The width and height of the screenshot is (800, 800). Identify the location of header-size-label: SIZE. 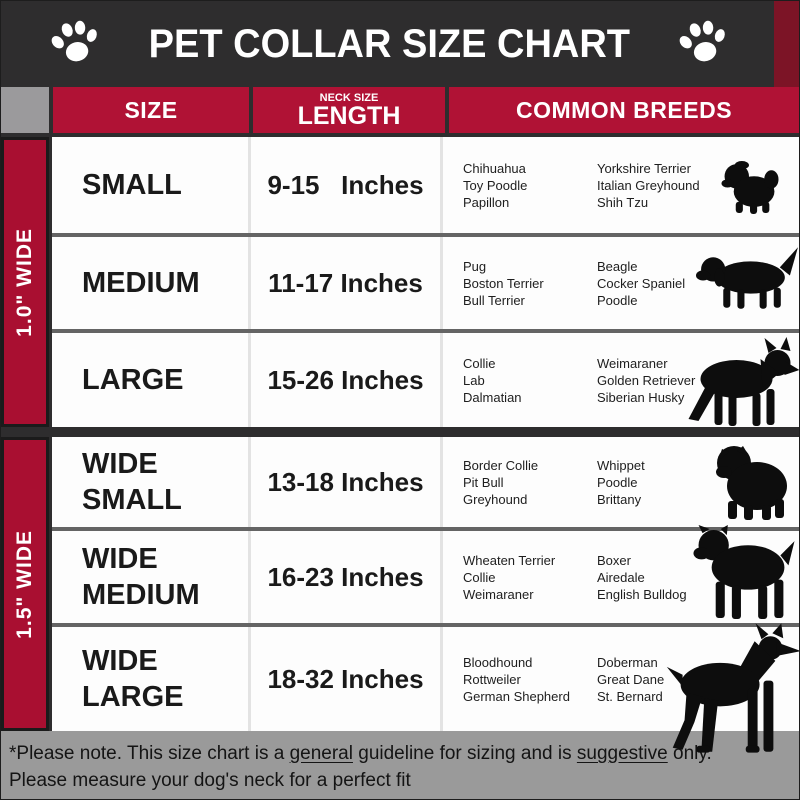
(151, 109).